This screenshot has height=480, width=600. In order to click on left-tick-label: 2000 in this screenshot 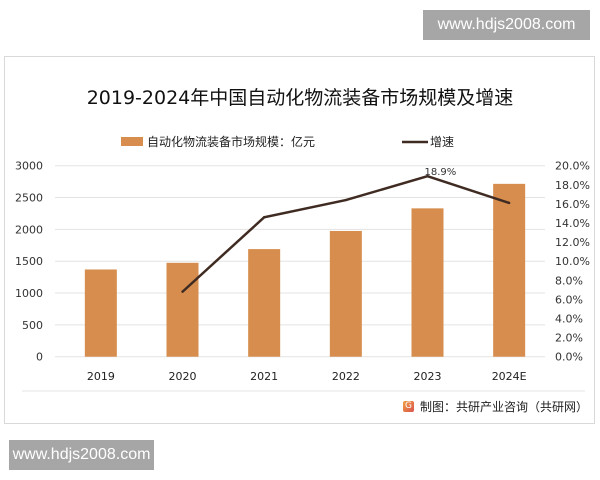, I will do `click(29, 229)`.